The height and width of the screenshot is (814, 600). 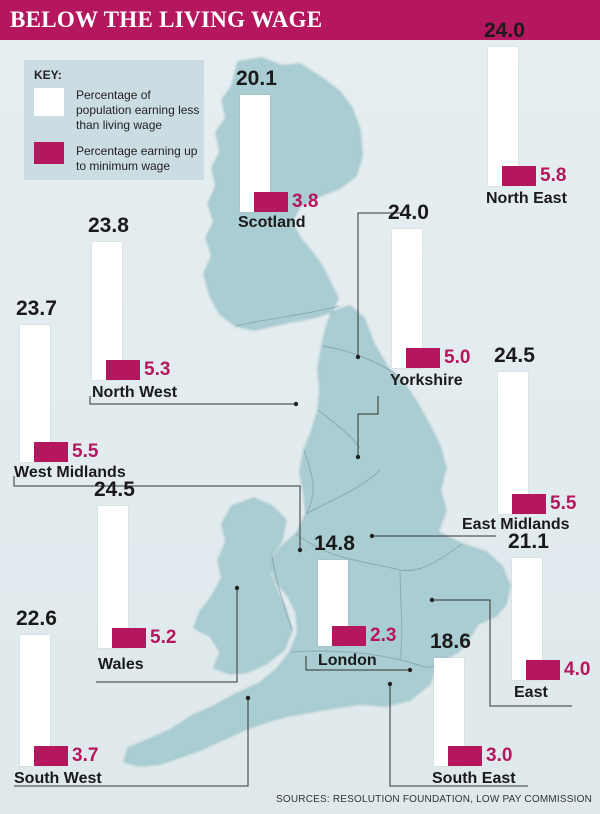 What do you see at coordinates (121, 664) in the screenshot?
I see `region-label-wales: Wales` at bounding box center [121, 664].